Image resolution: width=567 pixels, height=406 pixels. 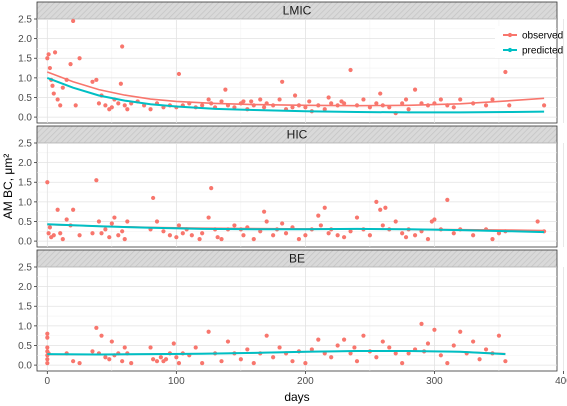 I want to click on facet-strip-label: BE, so click(x=297, y=259).